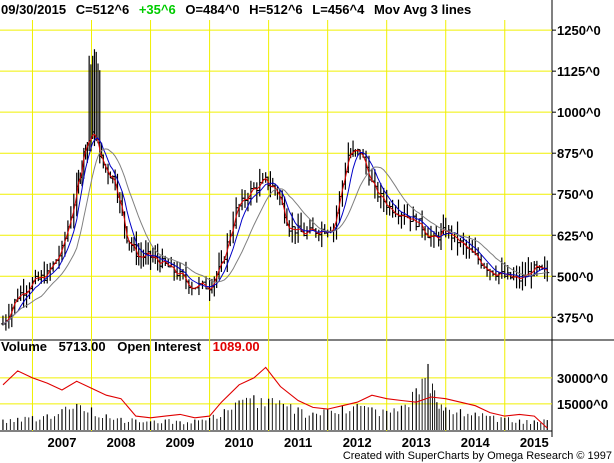 The width and height of the screenshot is (614, 463). What do you see at coordinates (338, 9) in the screenshot?
I see `header-low: L=456^4` at bounding box center [338, 9].